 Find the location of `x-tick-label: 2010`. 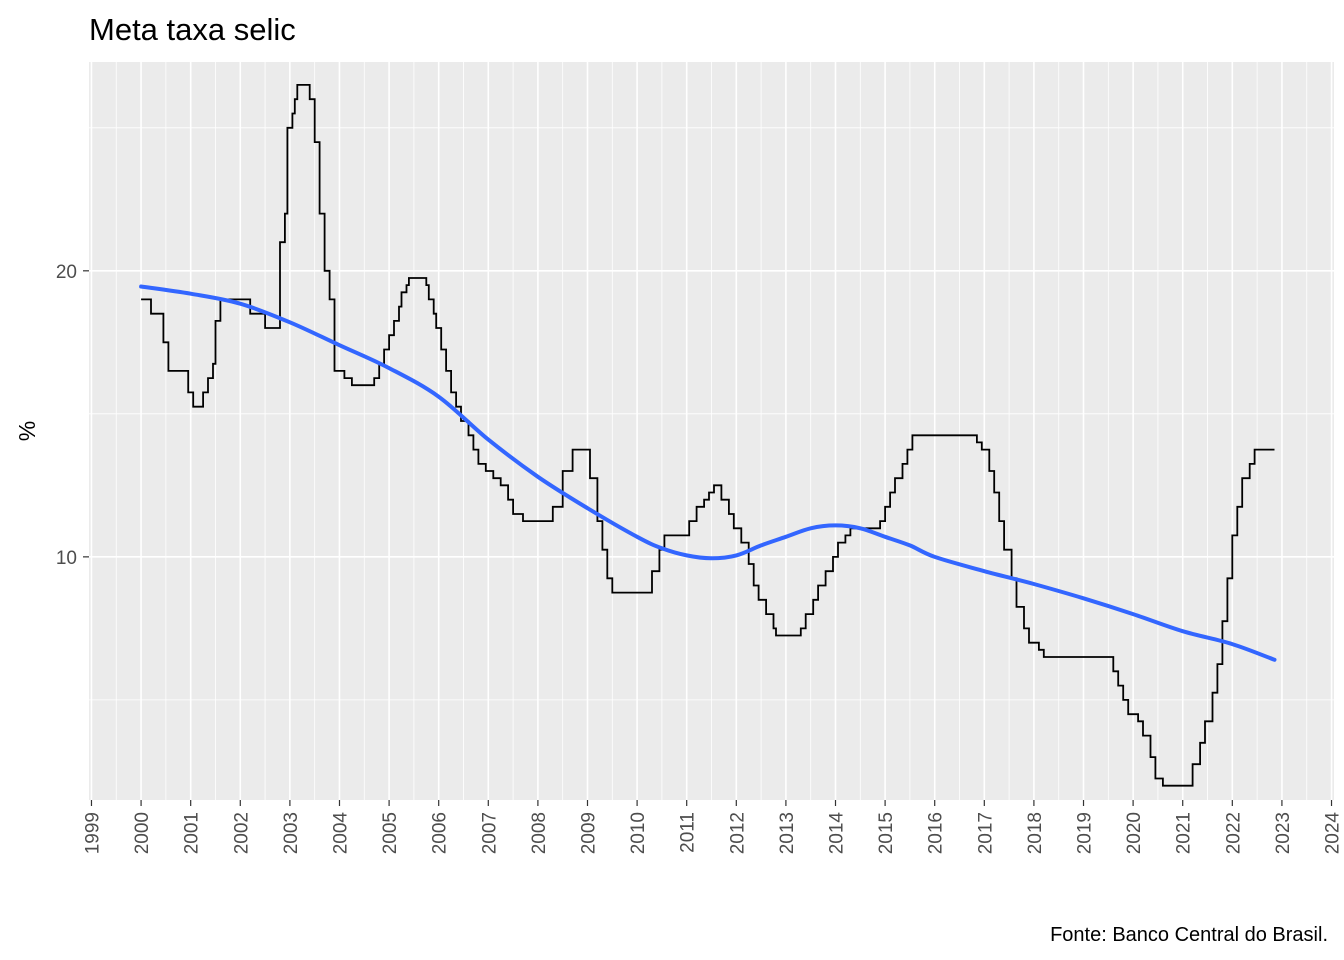

x-tick-label: 2010 is located at coordinates (638, 833).